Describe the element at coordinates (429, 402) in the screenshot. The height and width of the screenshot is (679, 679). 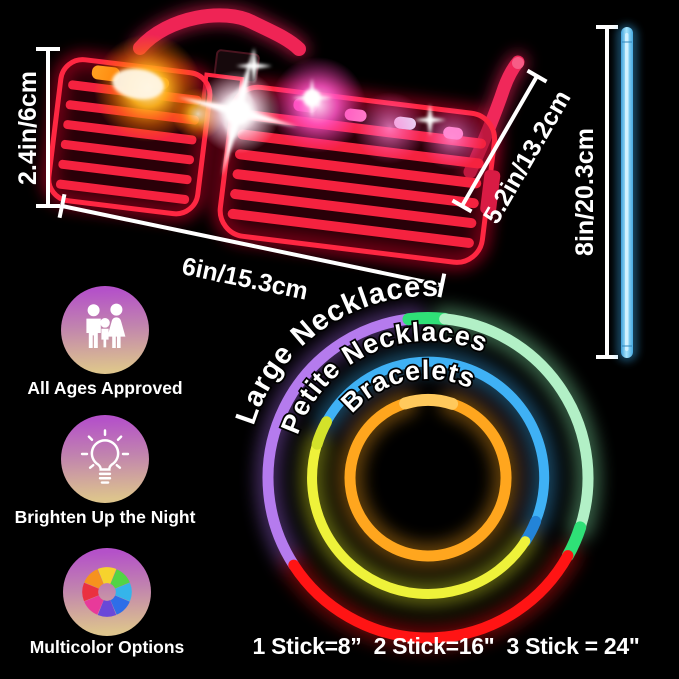
I see `ring-inner-orange-connector` at that location.